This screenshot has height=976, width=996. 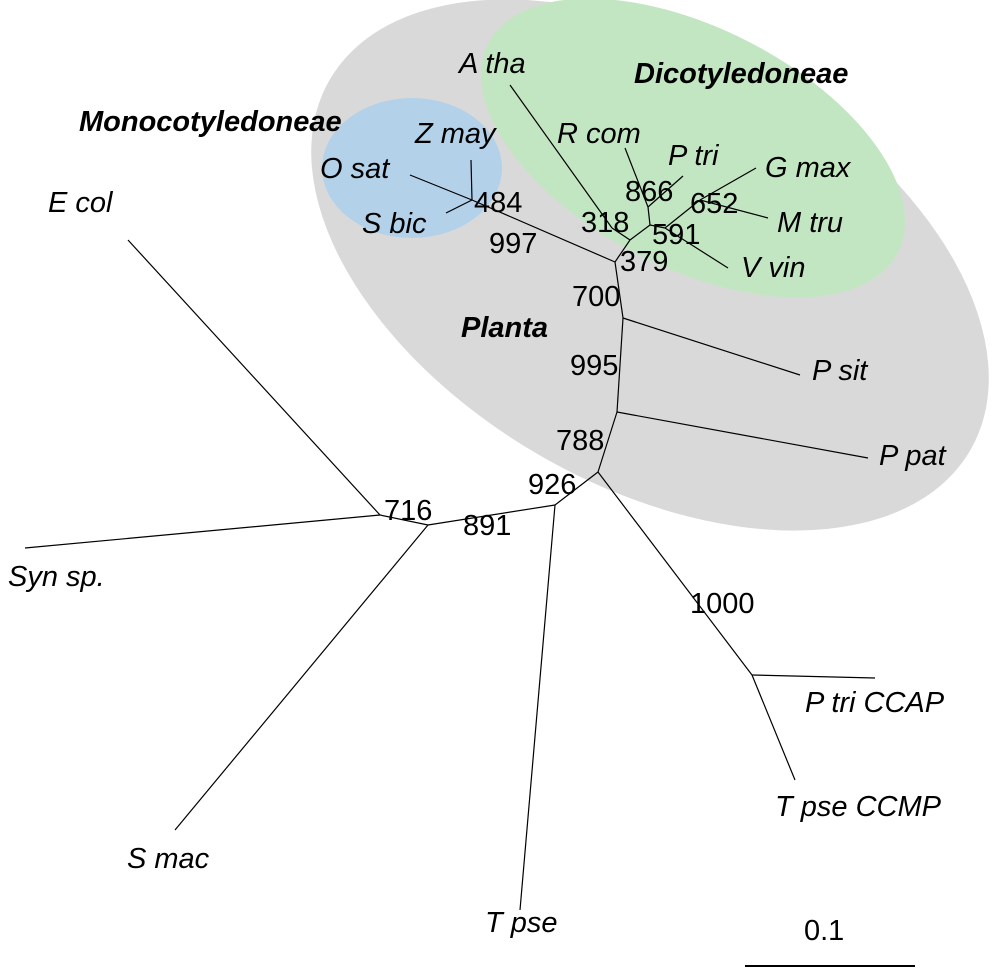 What do you see at coordinates (621, 234) in the screenshot?
I see `branch-a-tha-base` at bounding box center [621, 234].